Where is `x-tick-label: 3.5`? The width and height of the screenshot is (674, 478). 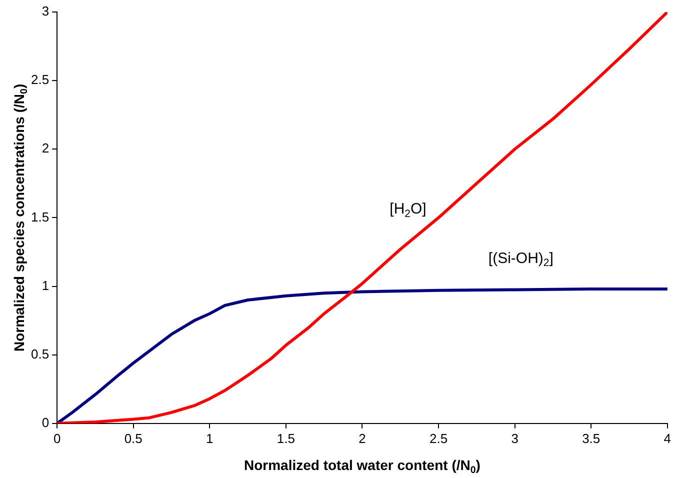 x-tick-label: 3.5 is located at coordinates (591, 438).